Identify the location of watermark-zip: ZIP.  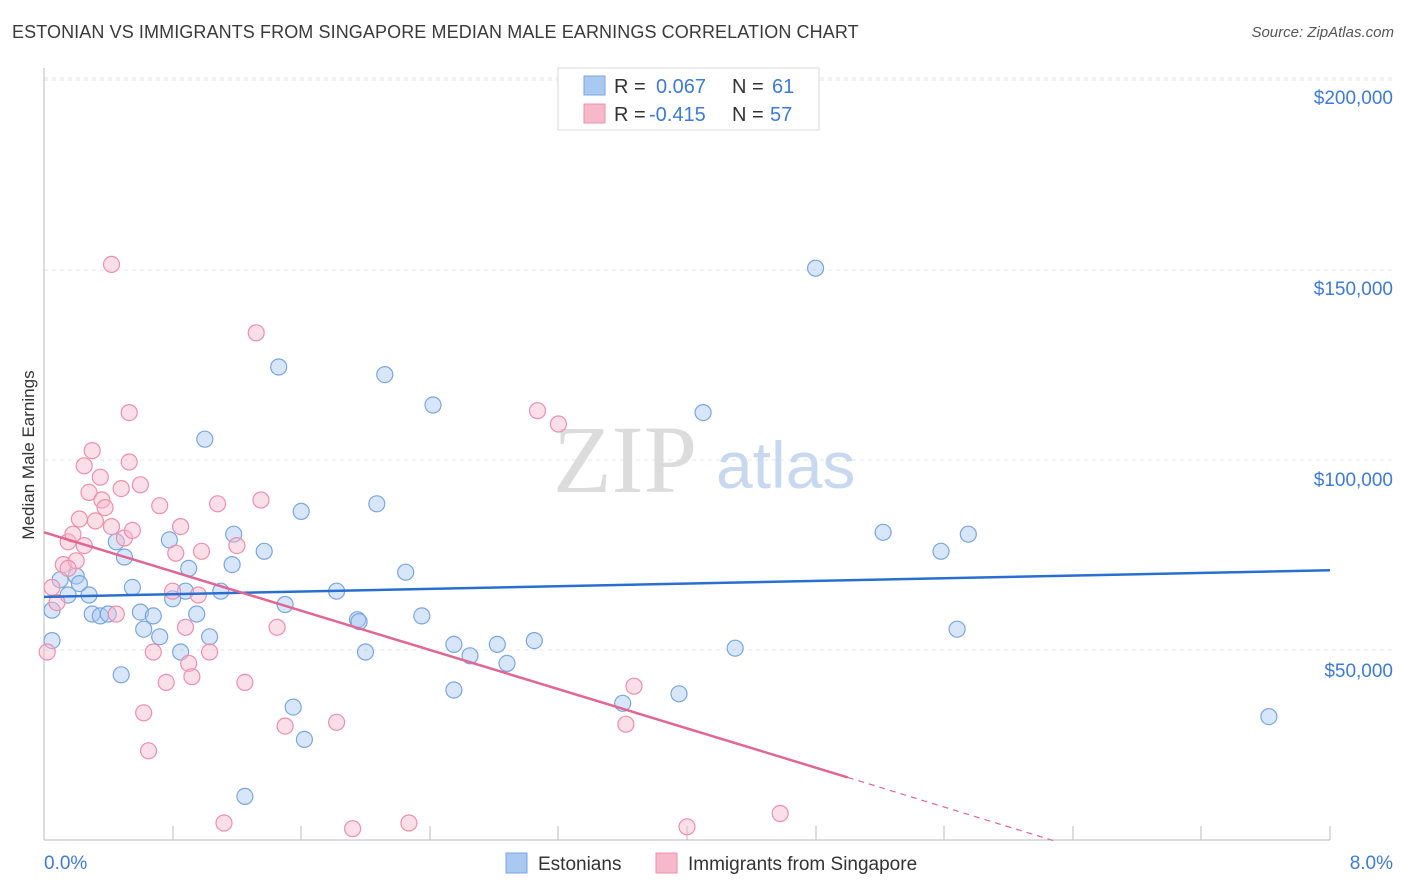
(625, 459).